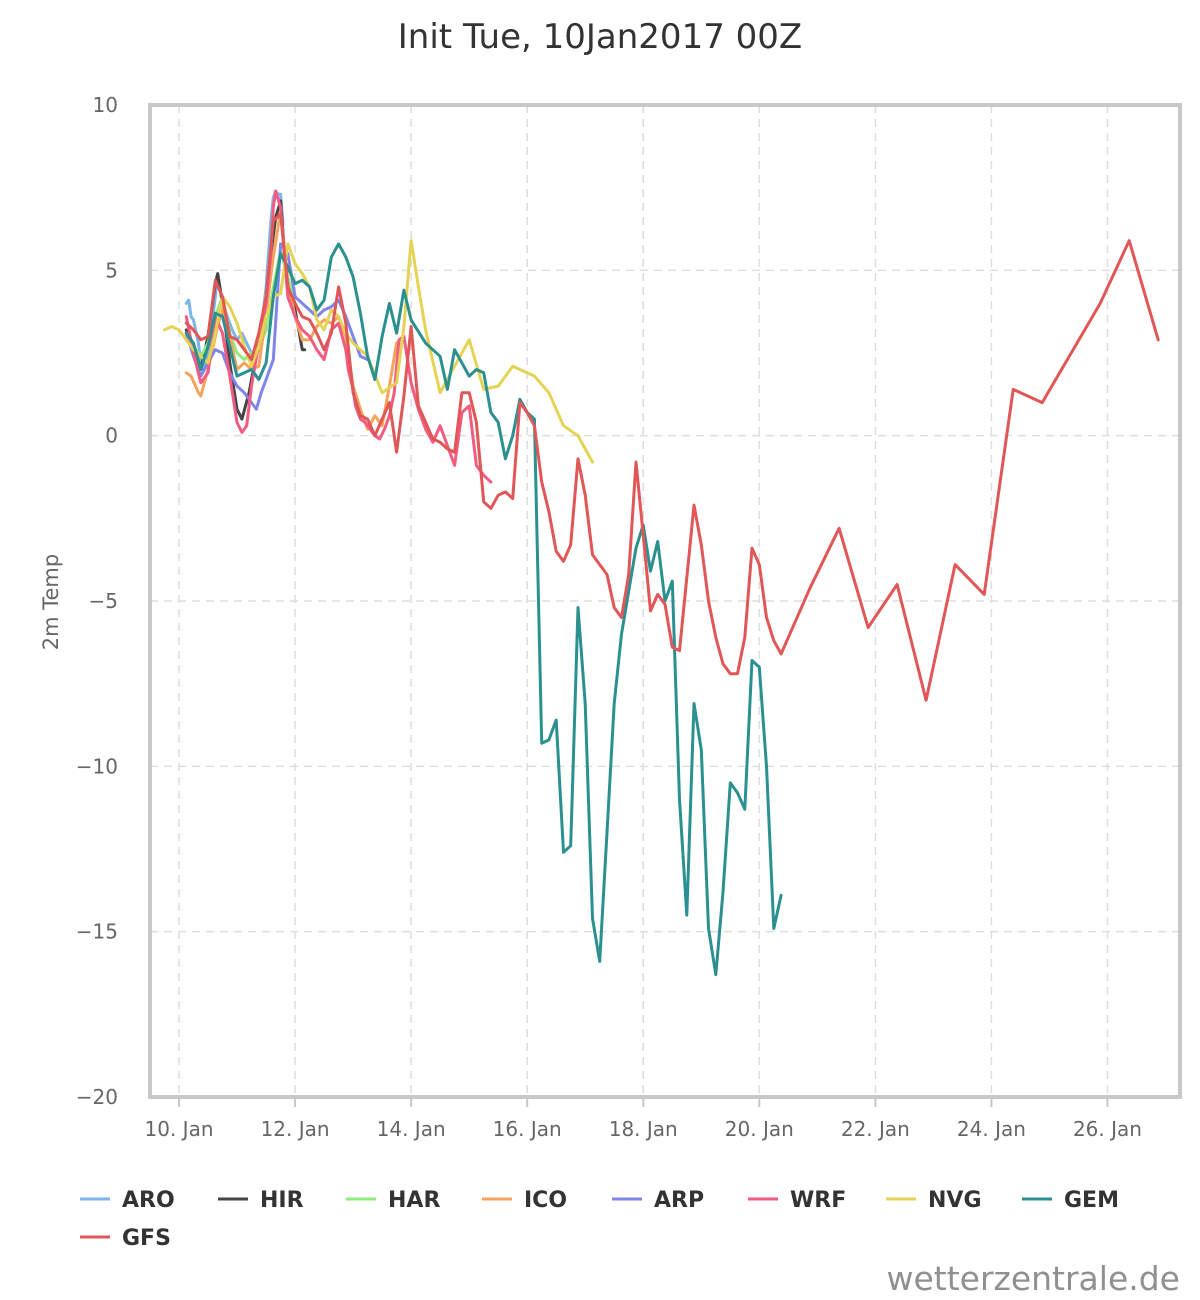 The width and height of the screenshot is (1200, 1300). Describe the element at coordinates (295, 1129) in the screenshot. I see `x-tick-label: 12. Jan` at that location.